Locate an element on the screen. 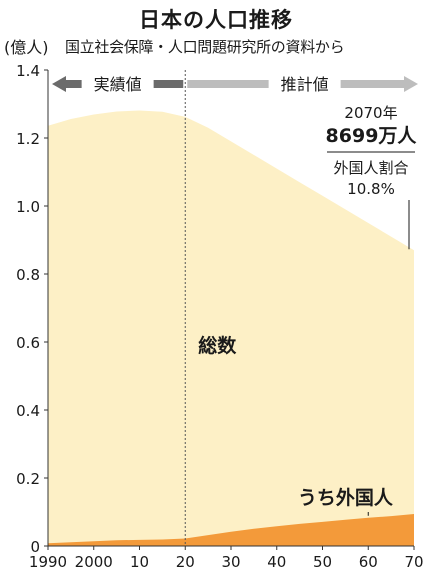  y-tick-label: 1.4 is located at coordinates (28, 71).